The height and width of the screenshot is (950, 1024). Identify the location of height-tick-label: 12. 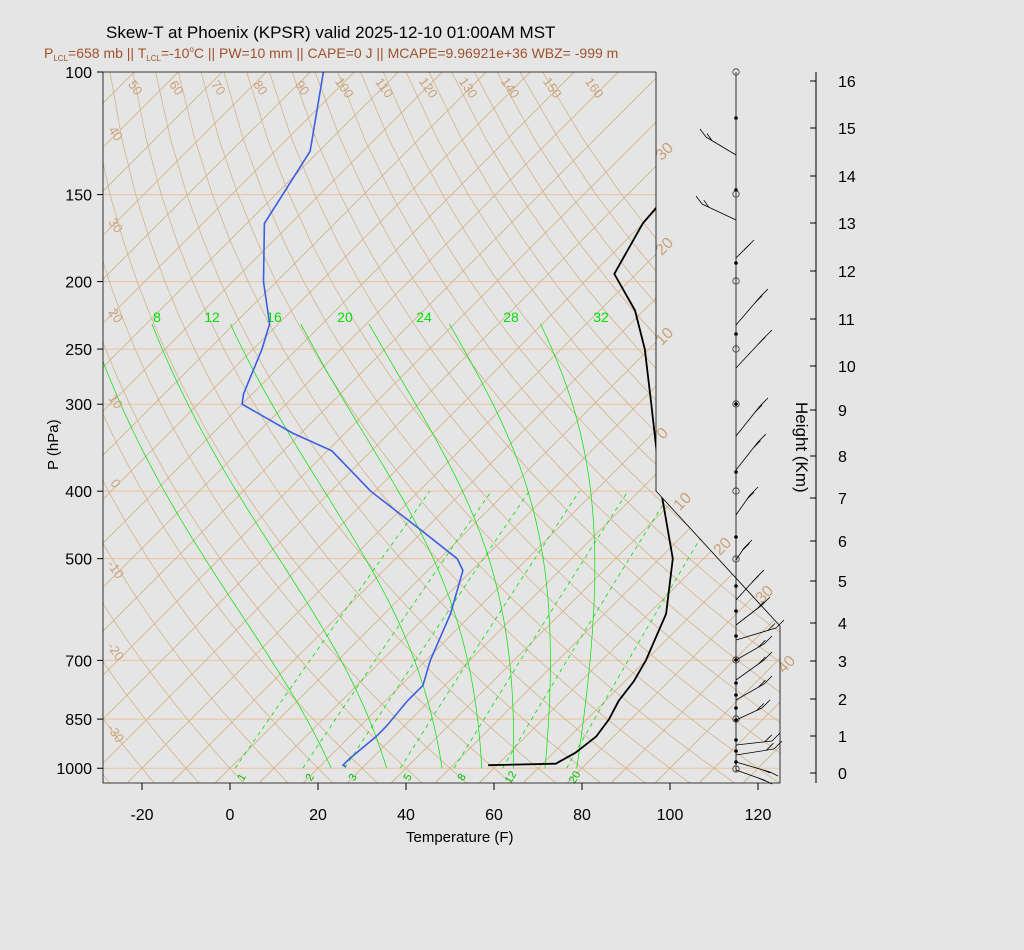
(847, 272).